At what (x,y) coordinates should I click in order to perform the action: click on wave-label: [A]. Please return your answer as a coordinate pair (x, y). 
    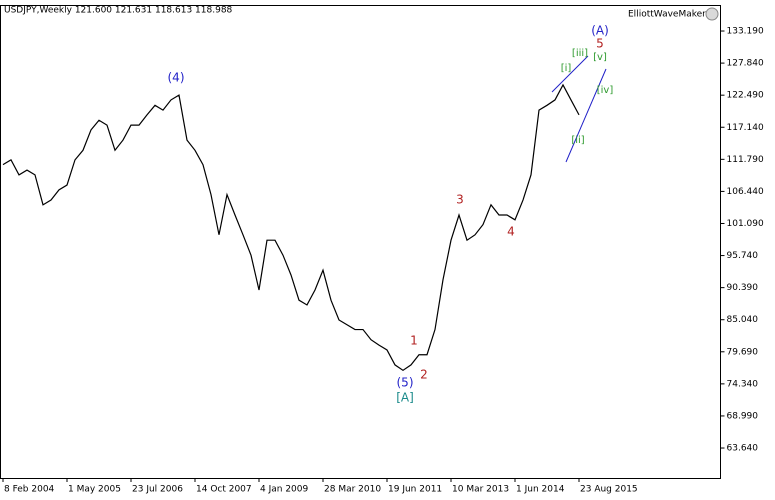
    Looking at the image, I should click on (405, 398).